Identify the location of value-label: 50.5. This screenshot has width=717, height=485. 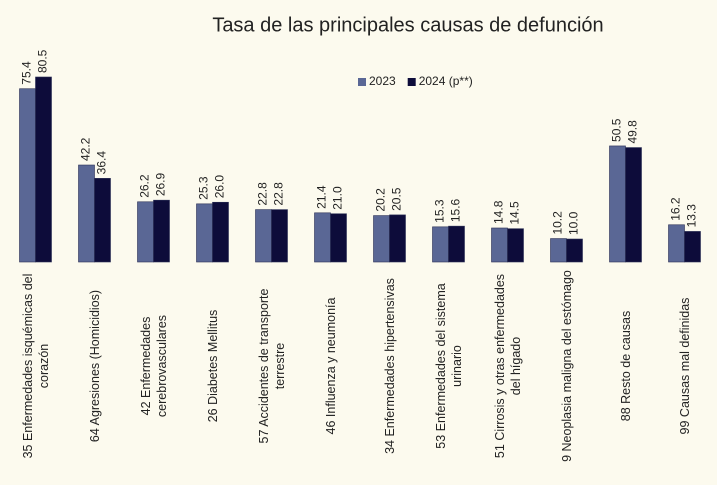
(617, 130).